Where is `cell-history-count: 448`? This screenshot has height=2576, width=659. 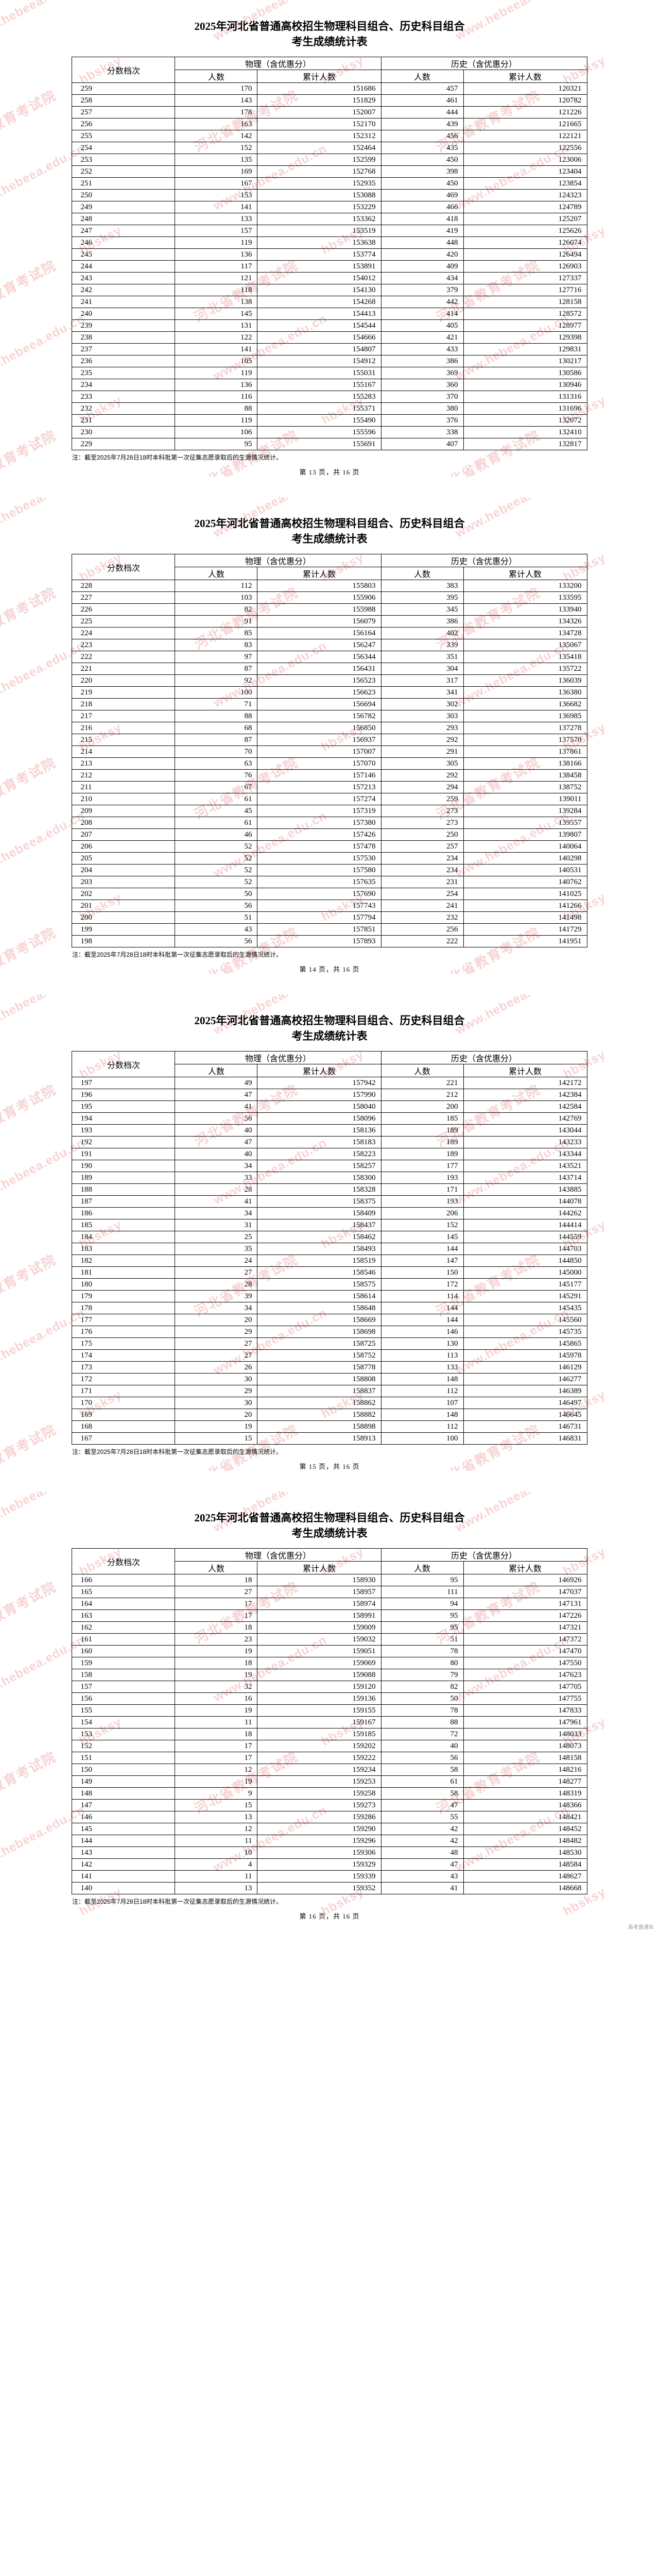
cell-history-count: 448 is located at coordinates (422, 242).